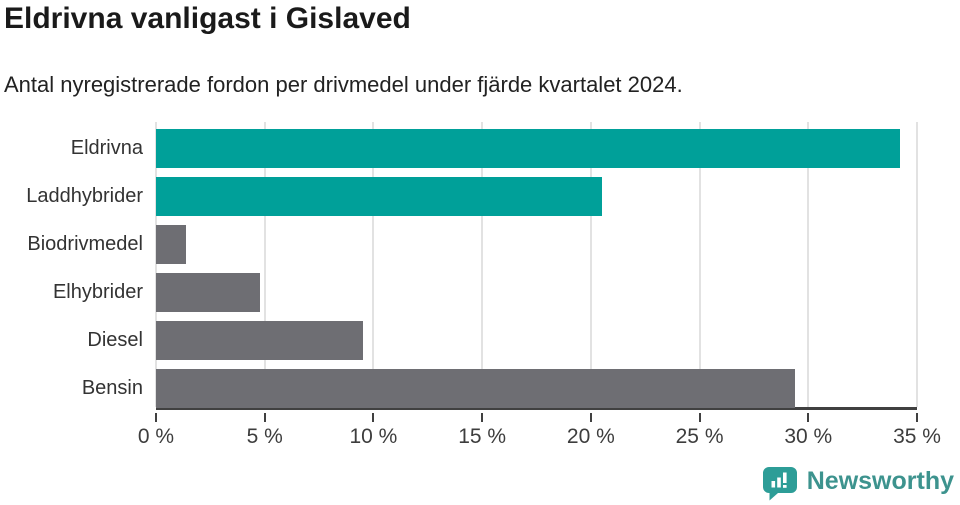 The width and height of the screenshot is (960, 505). I want to click on x-tick-label-5: 5 %, so click(264, 436).